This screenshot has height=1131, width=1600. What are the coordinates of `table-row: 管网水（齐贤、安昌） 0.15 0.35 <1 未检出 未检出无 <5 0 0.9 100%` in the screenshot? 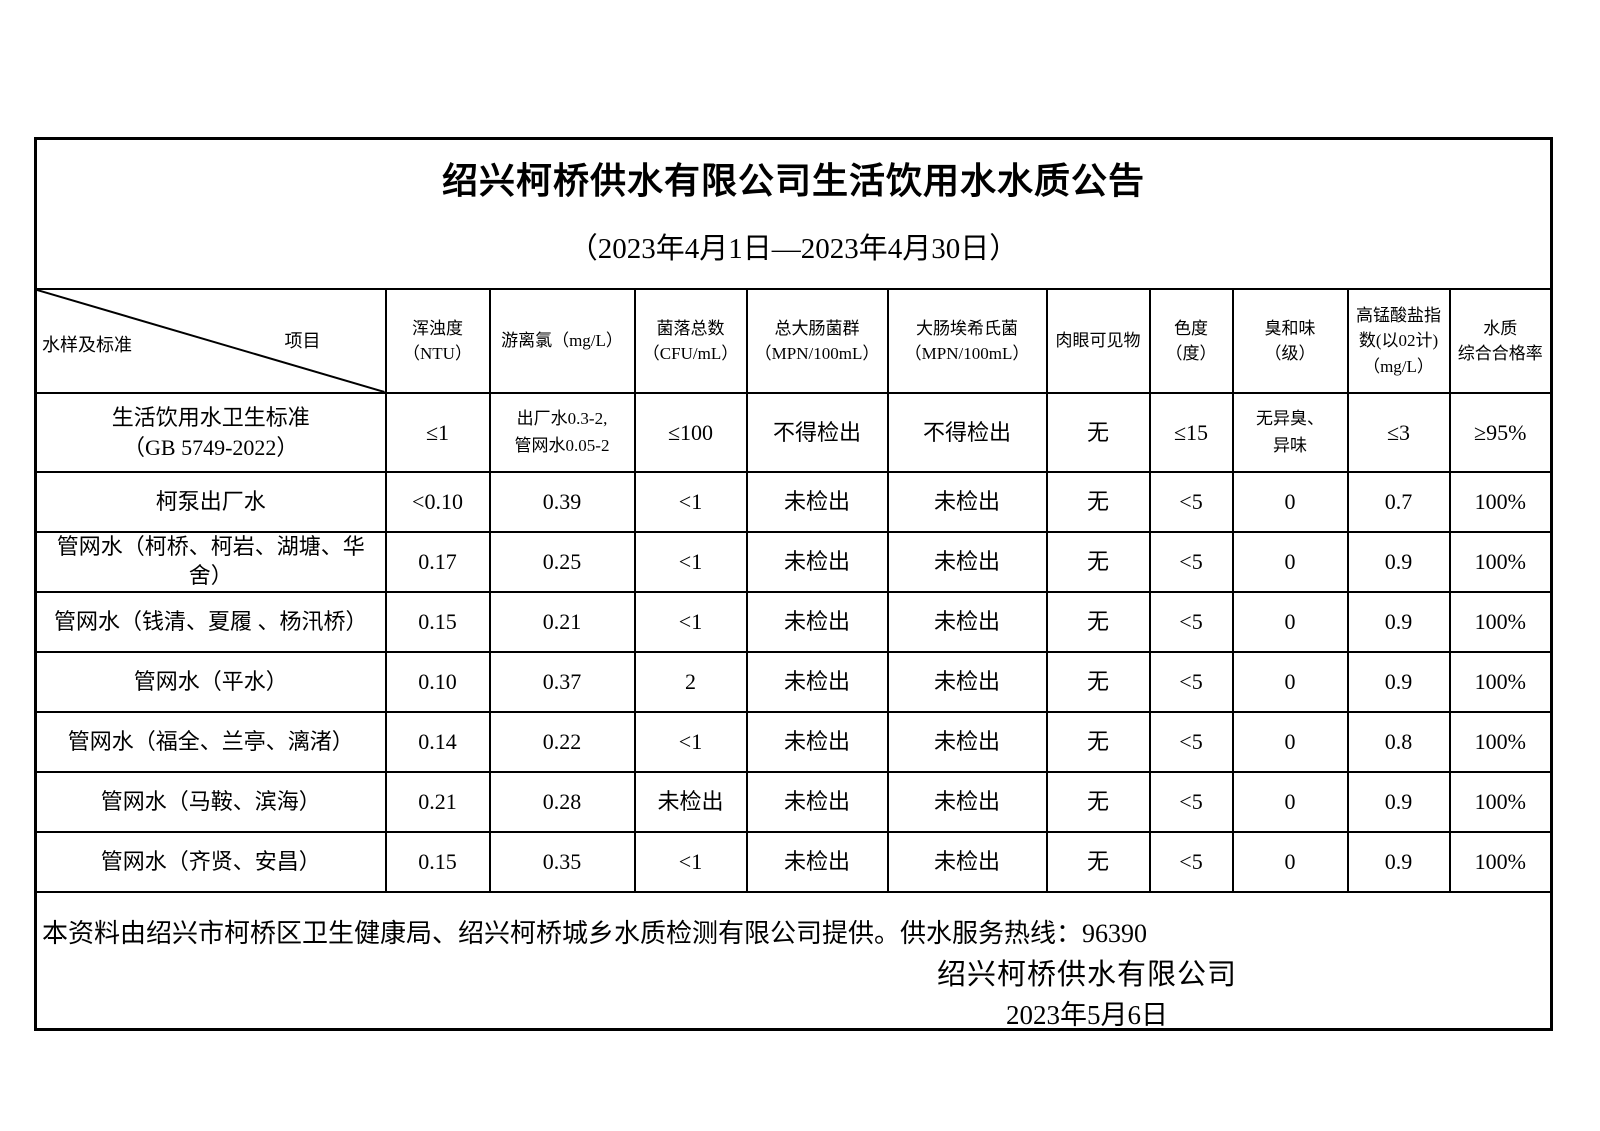 It's located at (793, 862).